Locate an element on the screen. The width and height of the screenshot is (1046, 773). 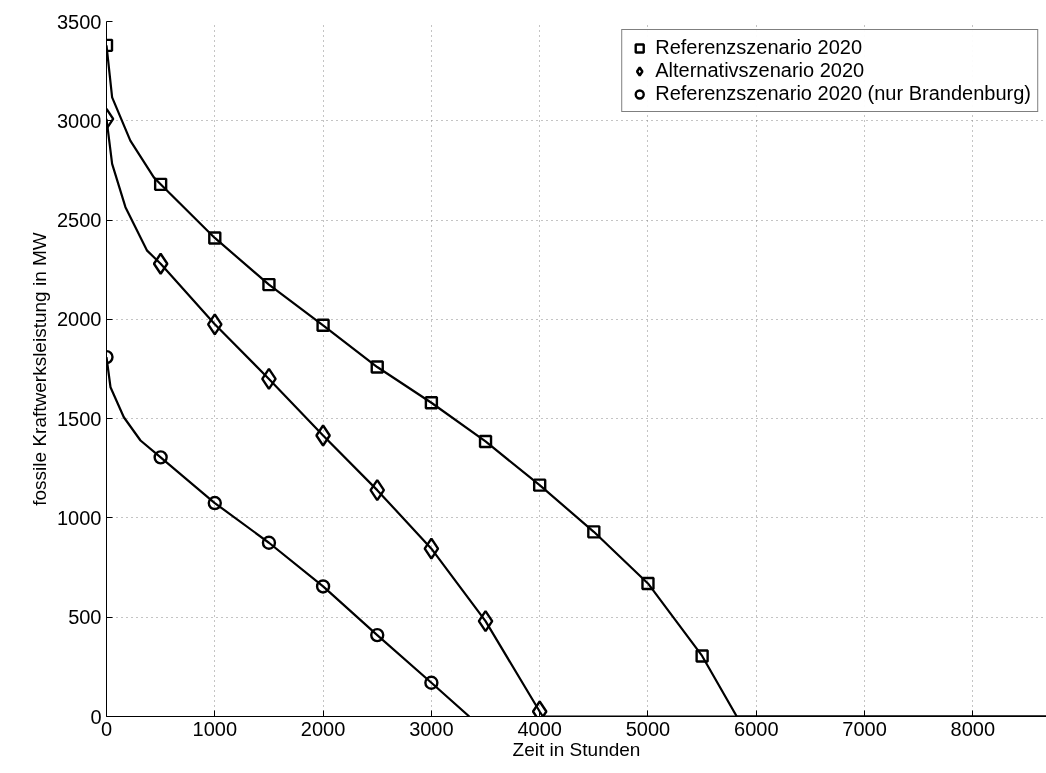
x-tick-label: 2000 is located at coordinates (323, 728).